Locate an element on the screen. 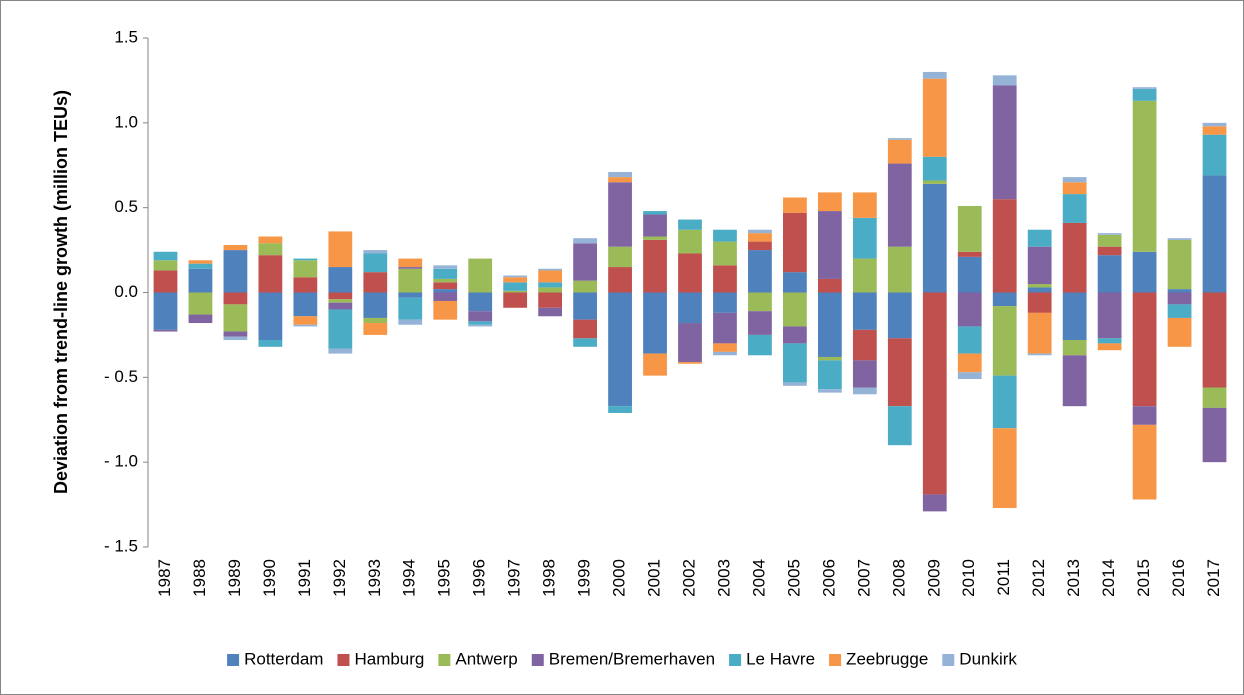  x-tick-label: 2012 is located at coordinates (1038, 578).